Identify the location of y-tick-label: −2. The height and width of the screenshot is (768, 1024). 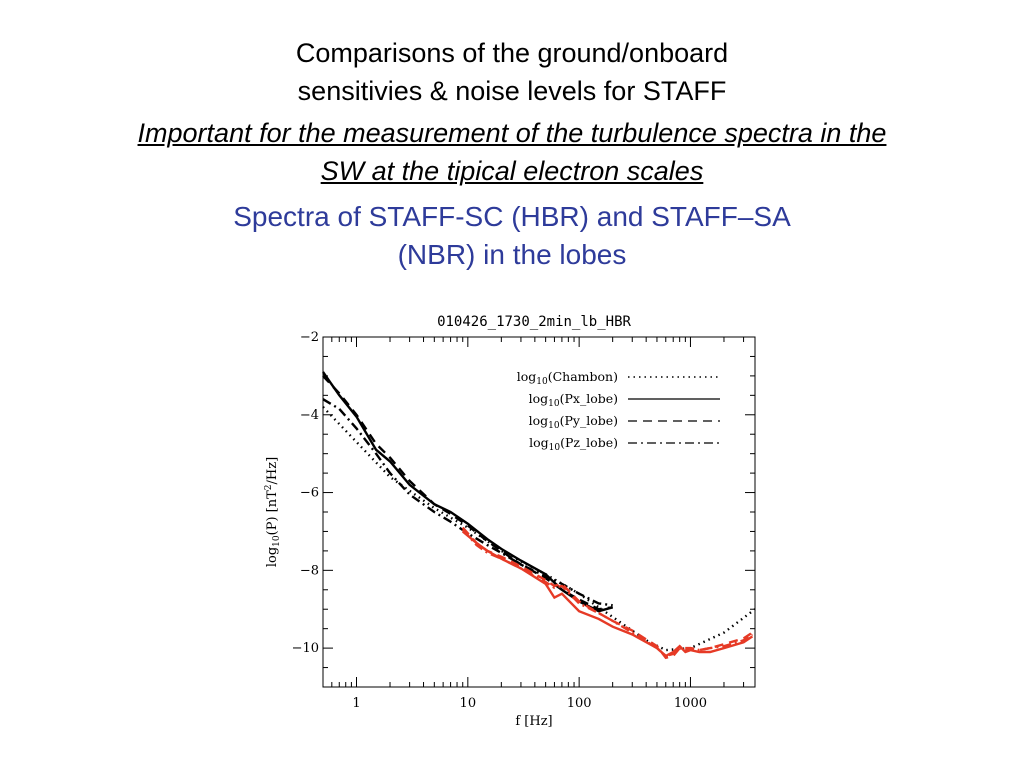
(309, 337).